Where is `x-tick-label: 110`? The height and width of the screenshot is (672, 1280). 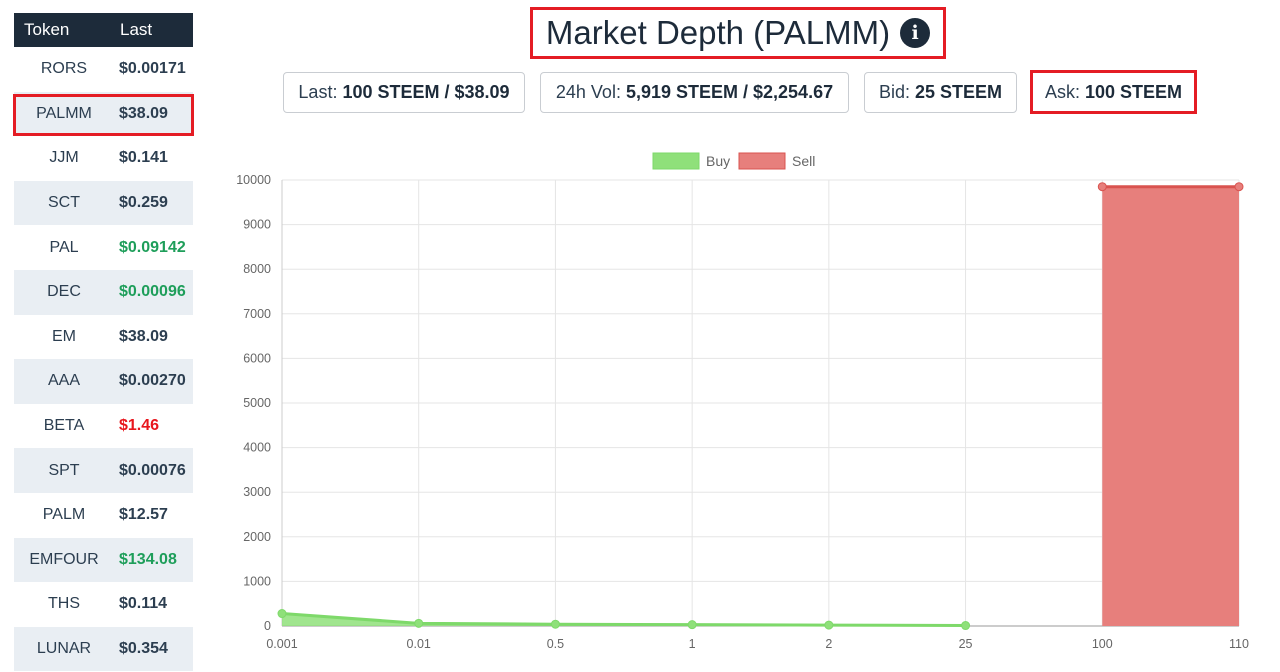
x-tick-label: 110 is located at coordinates (1239, 644).